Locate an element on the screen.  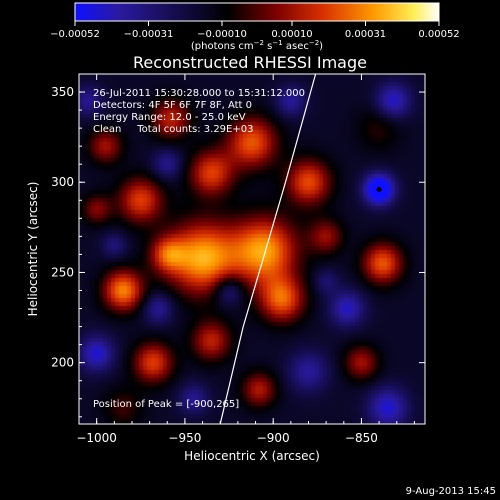
colorbar-tick-label: 0.00010 is located at coordinates (291, 34).